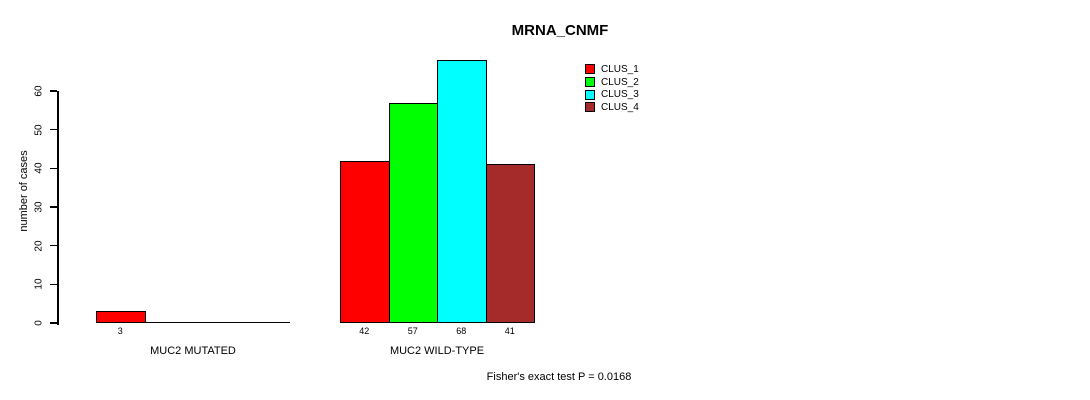  I want to click on legend-label: CLUS_2, so click(620, 82).